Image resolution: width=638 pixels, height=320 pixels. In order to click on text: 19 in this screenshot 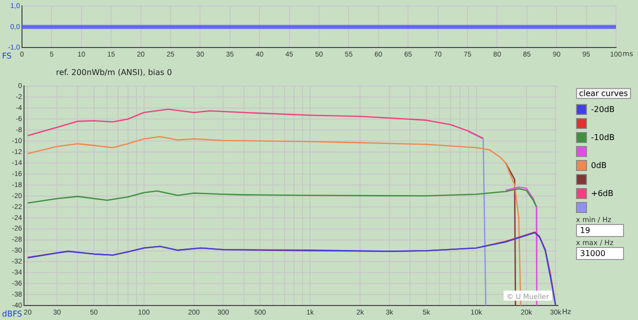, I will do `click(600, 230)`.